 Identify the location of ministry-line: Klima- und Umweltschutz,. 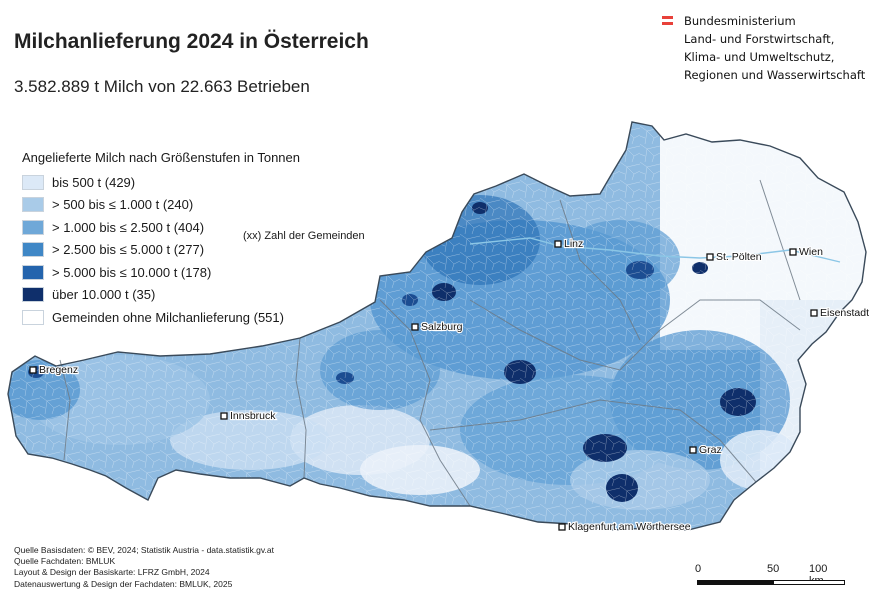
(759, 57).